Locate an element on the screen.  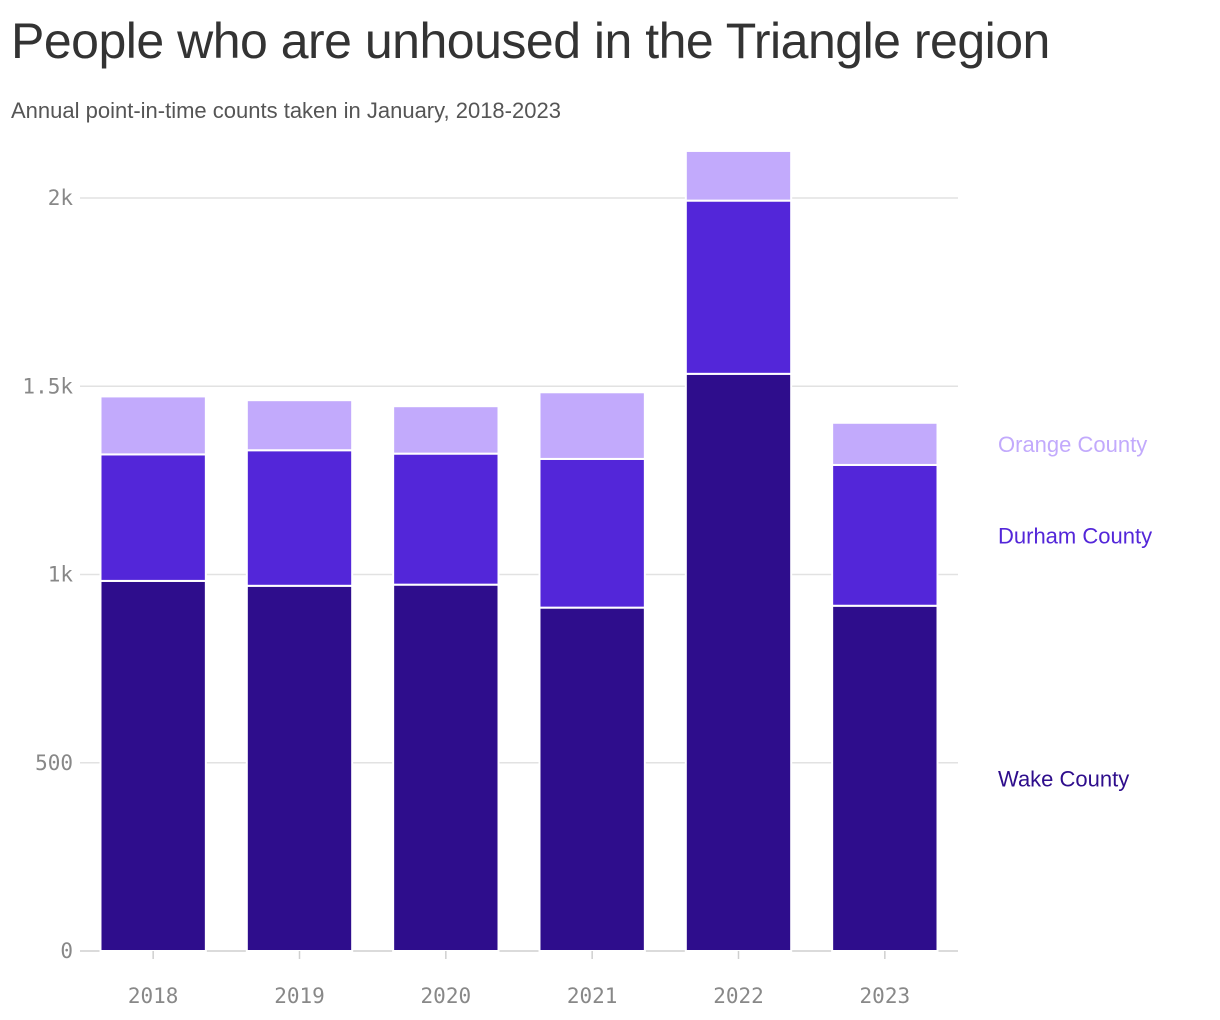
x-tick-label: 2018 is located at coordinates (153, 996).